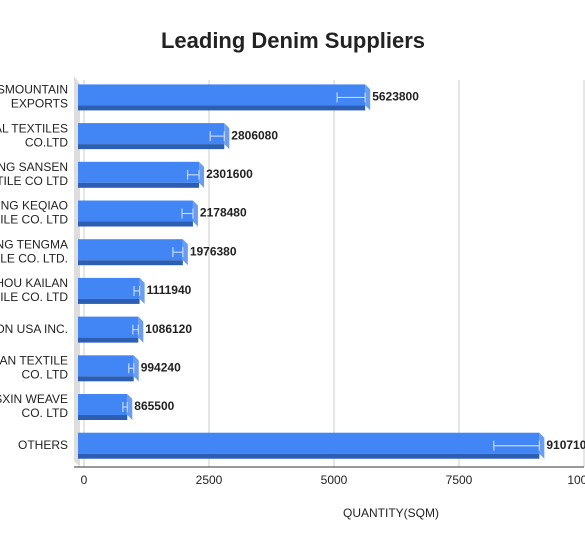  I want to click on x-tick-label: 2500, so click(209, 480).